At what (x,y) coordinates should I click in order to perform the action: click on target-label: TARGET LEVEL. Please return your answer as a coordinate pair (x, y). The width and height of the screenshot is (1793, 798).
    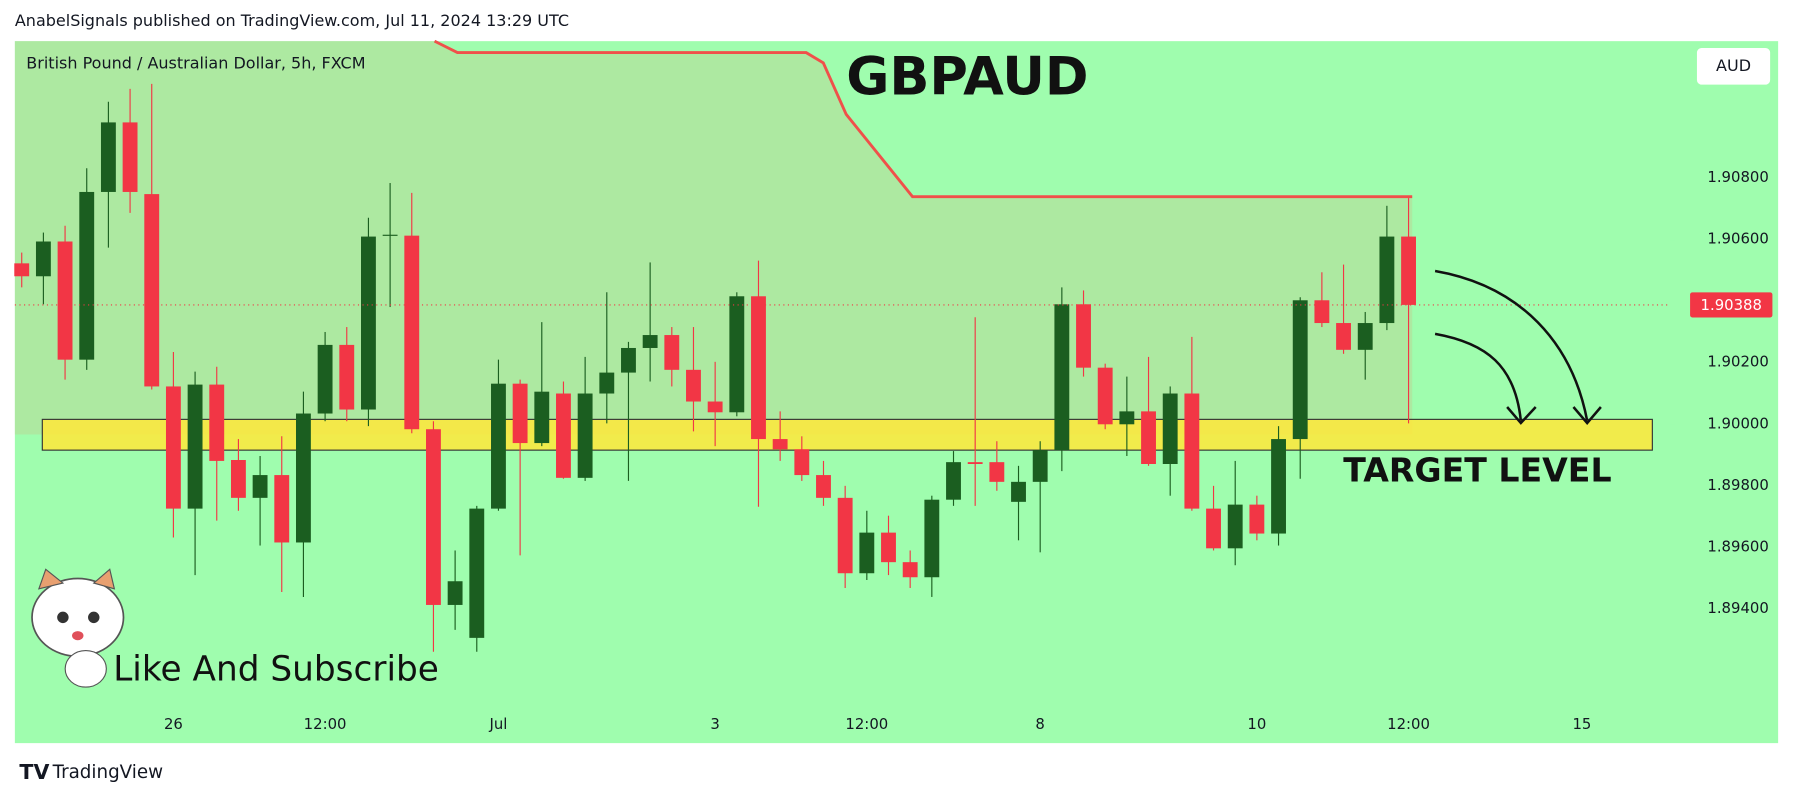
    Looking at the image, I should click on (1477, 469).